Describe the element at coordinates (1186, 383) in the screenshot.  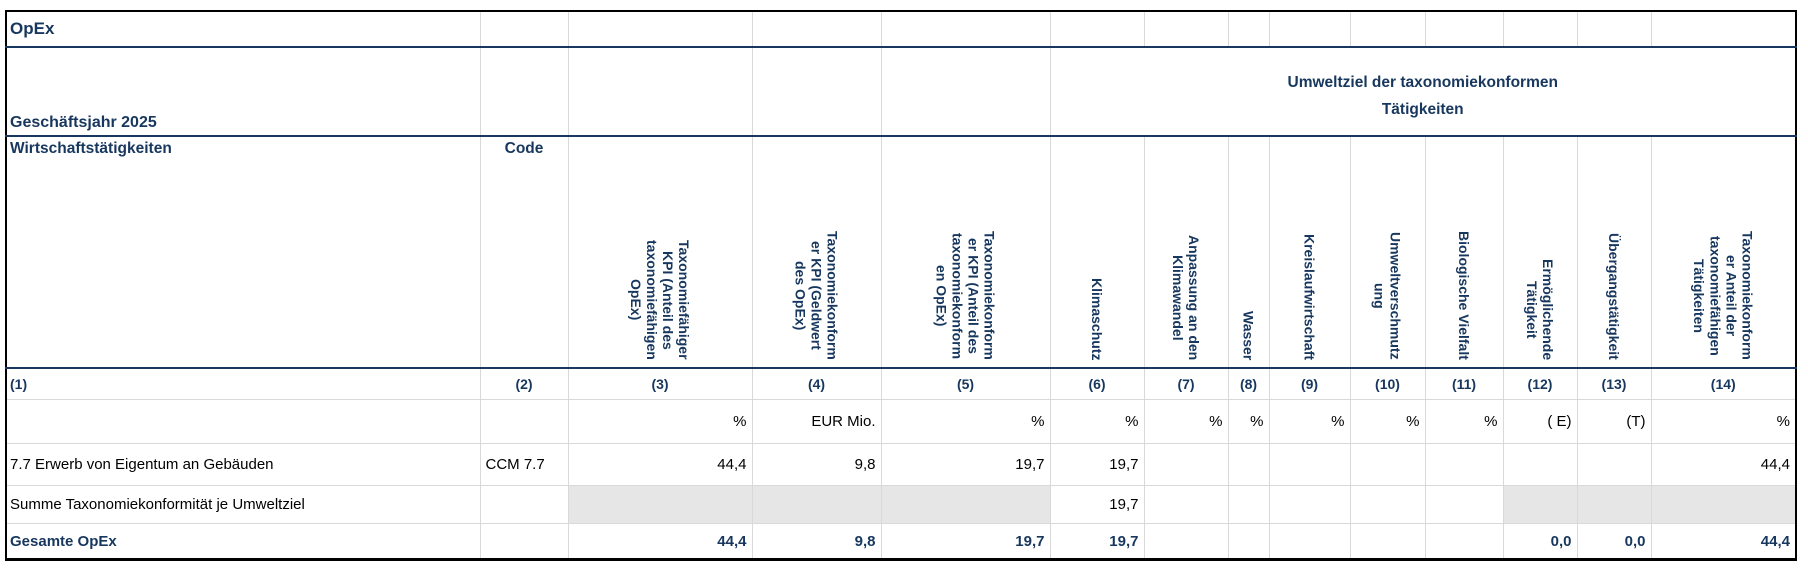
I see `col-number: (7)` at that location.